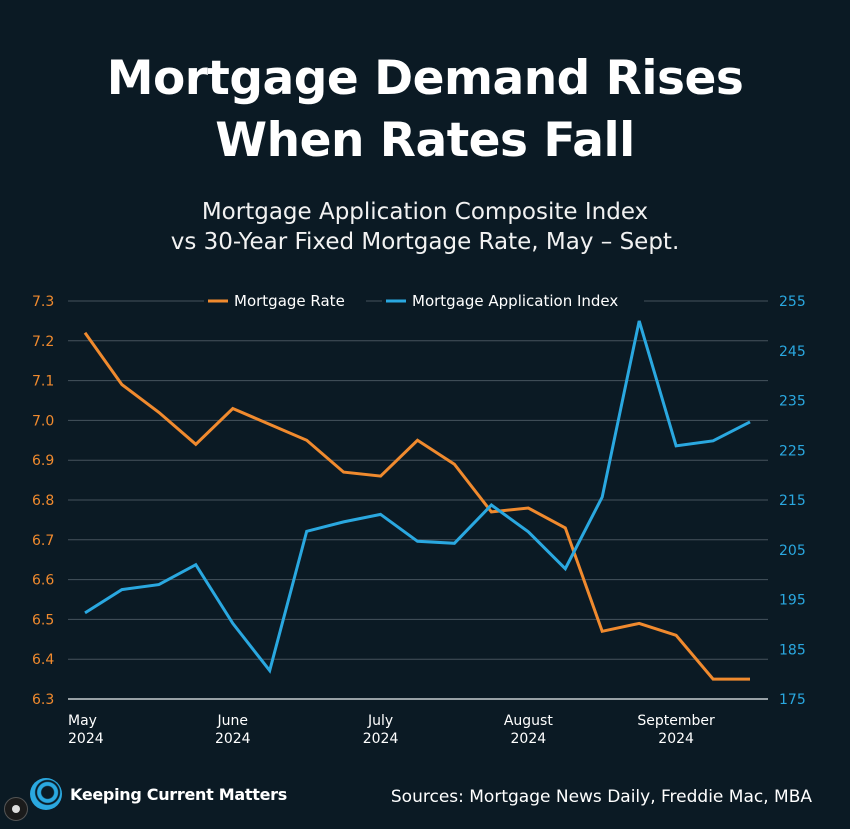 This screenshot has width=850, height=829. I want to click on title-line-2: When Rates Fall, so click(425, 140).